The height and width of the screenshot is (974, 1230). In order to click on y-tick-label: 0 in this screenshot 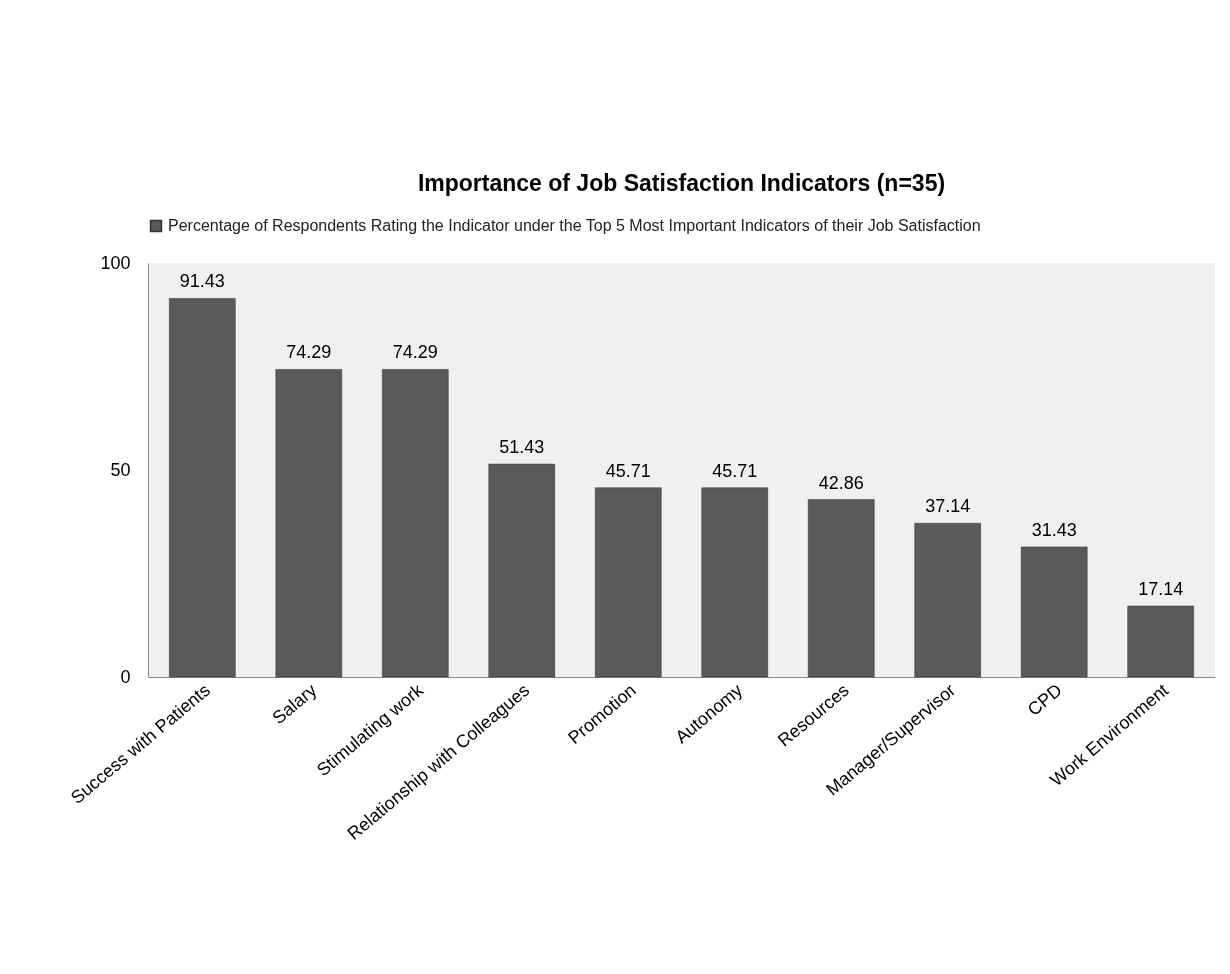, I will do `click(125, 676)`.